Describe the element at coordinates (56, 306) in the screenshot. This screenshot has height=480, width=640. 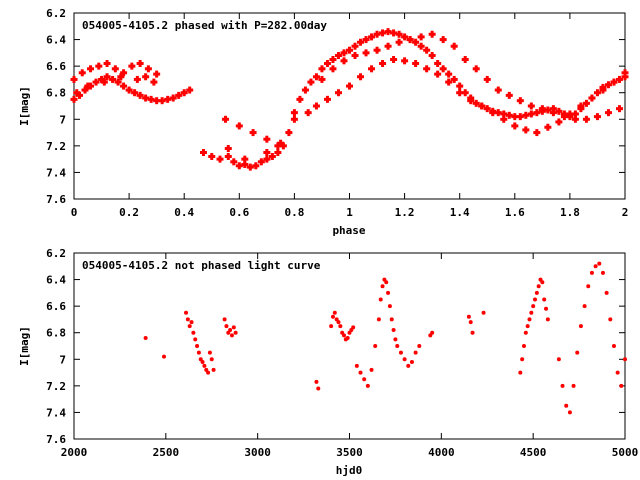
I see `unphased-y-tick-label: 6.6` at that location.